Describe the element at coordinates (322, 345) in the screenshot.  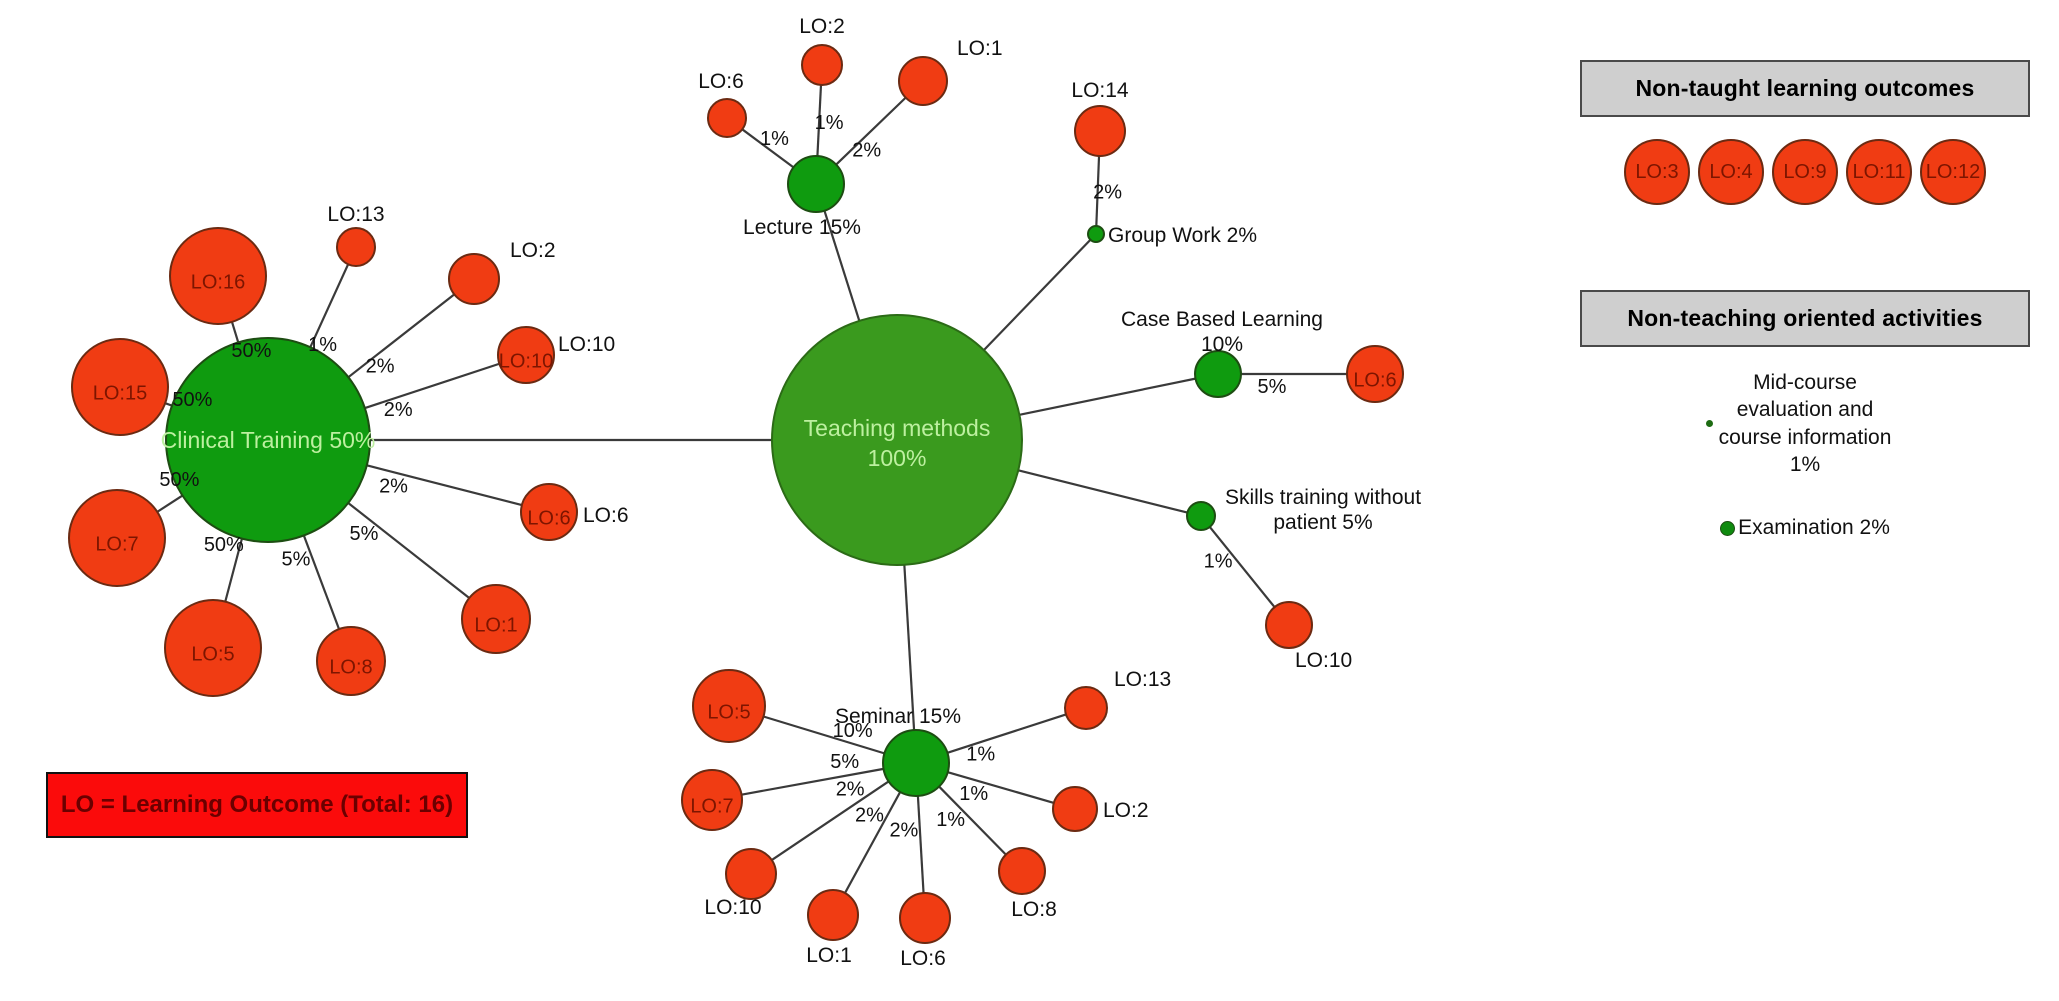
I see `edge-weight-clinical-training-outcome-9: 1%` at that location.